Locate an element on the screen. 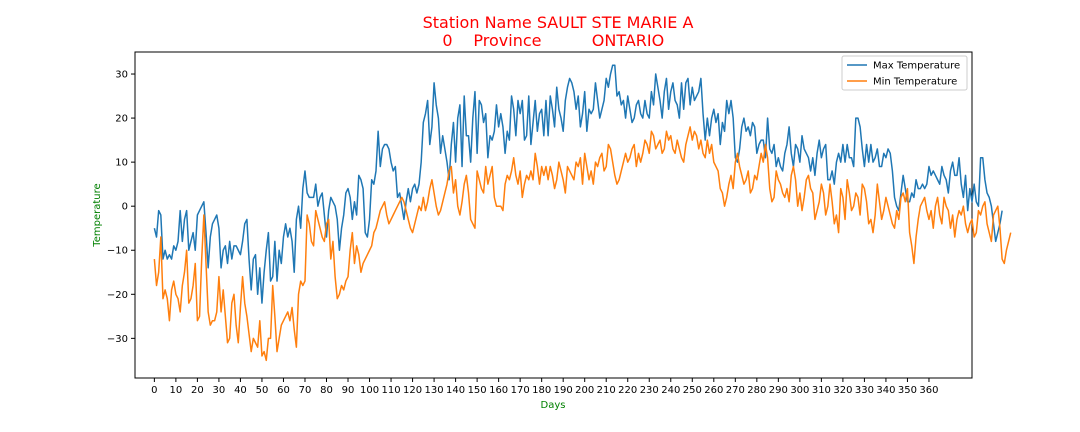  x-tick-label: 100 is located at coordinates (369, 390).